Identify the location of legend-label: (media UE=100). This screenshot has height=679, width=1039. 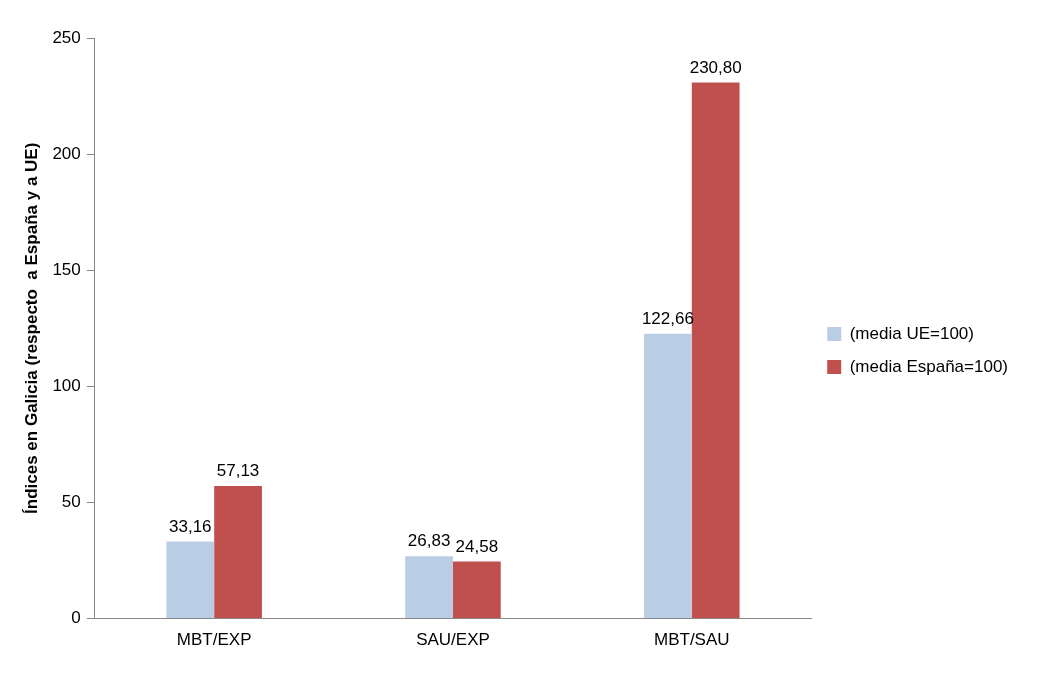
(911, 333).